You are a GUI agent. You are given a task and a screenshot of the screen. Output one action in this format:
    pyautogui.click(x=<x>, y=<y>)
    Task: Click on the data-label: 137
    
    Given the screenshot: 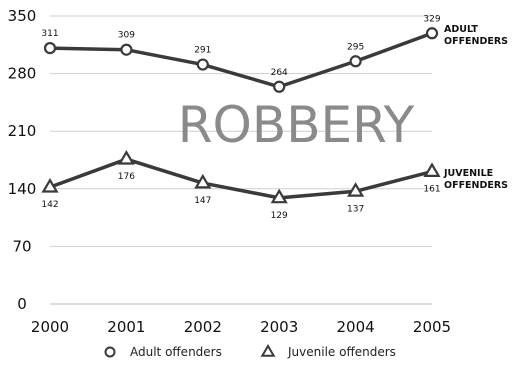 What is the action you would take?
    pyautogui.click(x=355, y=209)
    